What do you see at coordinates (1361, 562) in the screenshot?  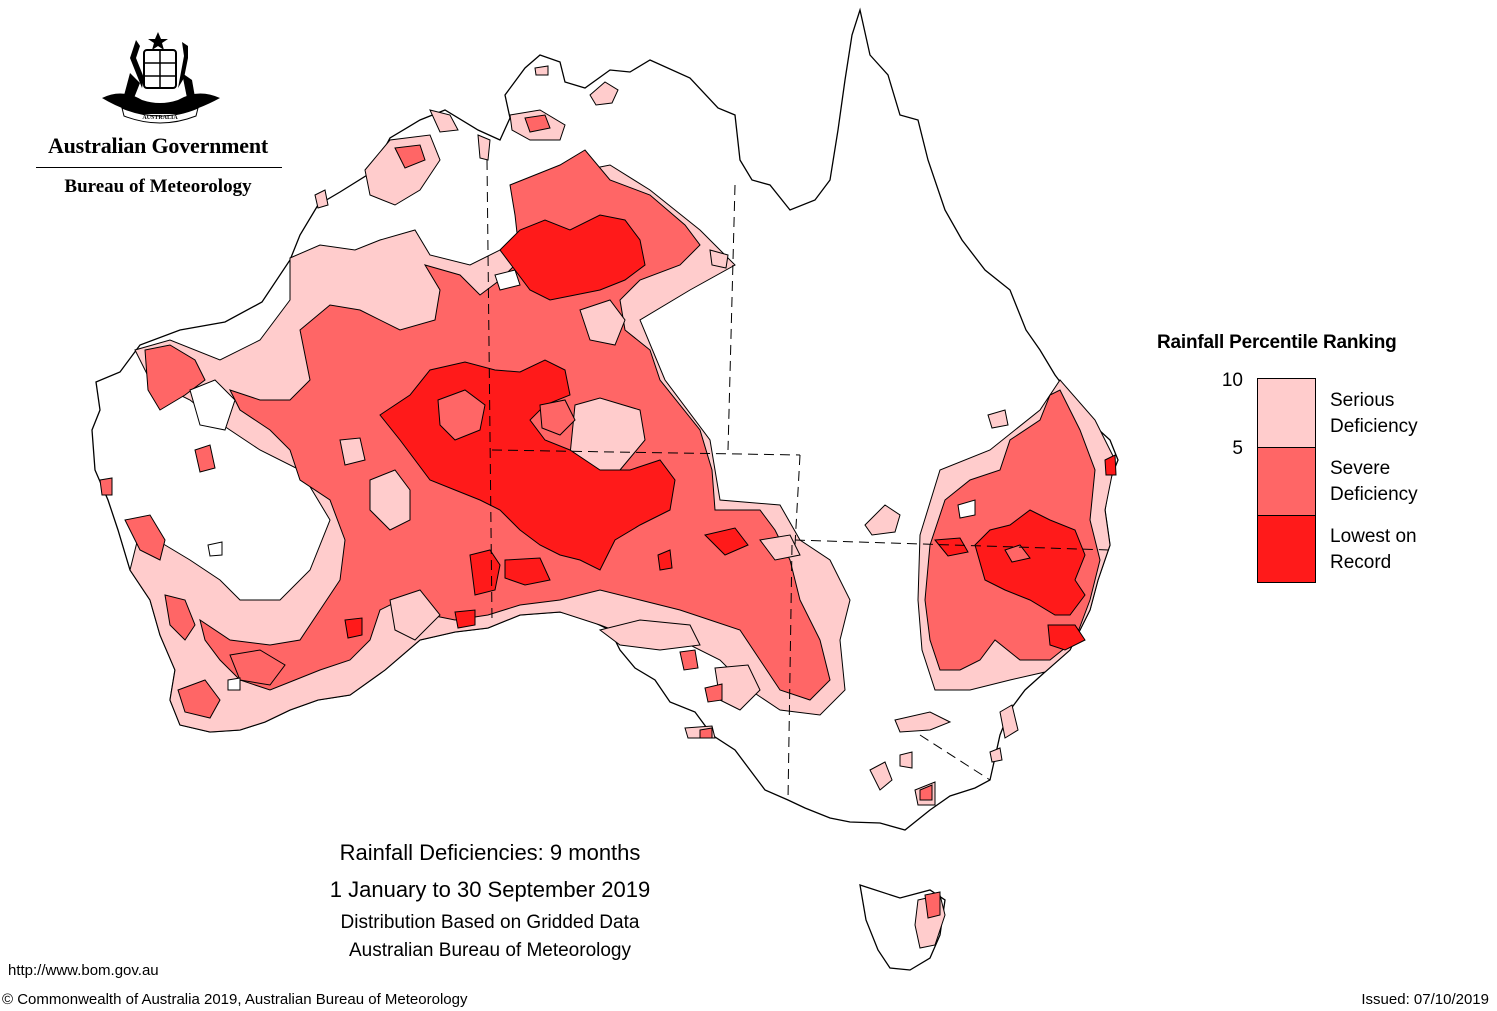 I see `legend-label-line: Record` at bounding box center [1361, 562].